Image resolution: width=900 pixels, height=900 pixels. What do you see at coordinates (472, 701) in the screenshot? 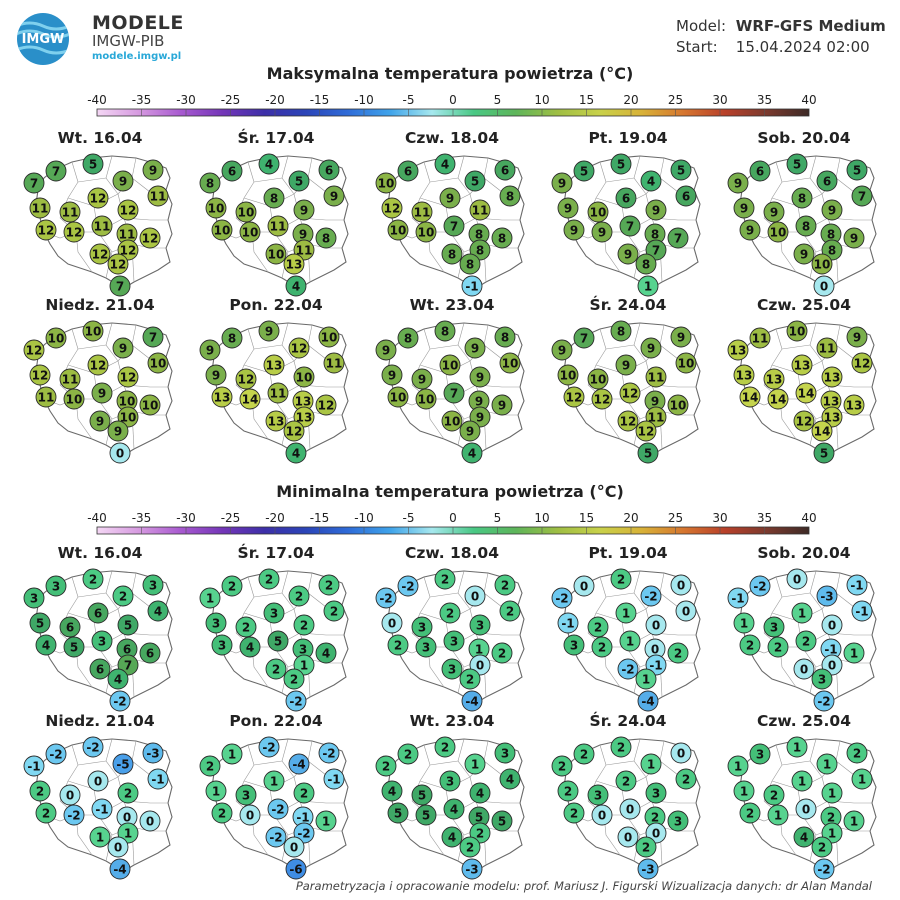
I see `station-marker: -4` at bounding box center [472, 701].